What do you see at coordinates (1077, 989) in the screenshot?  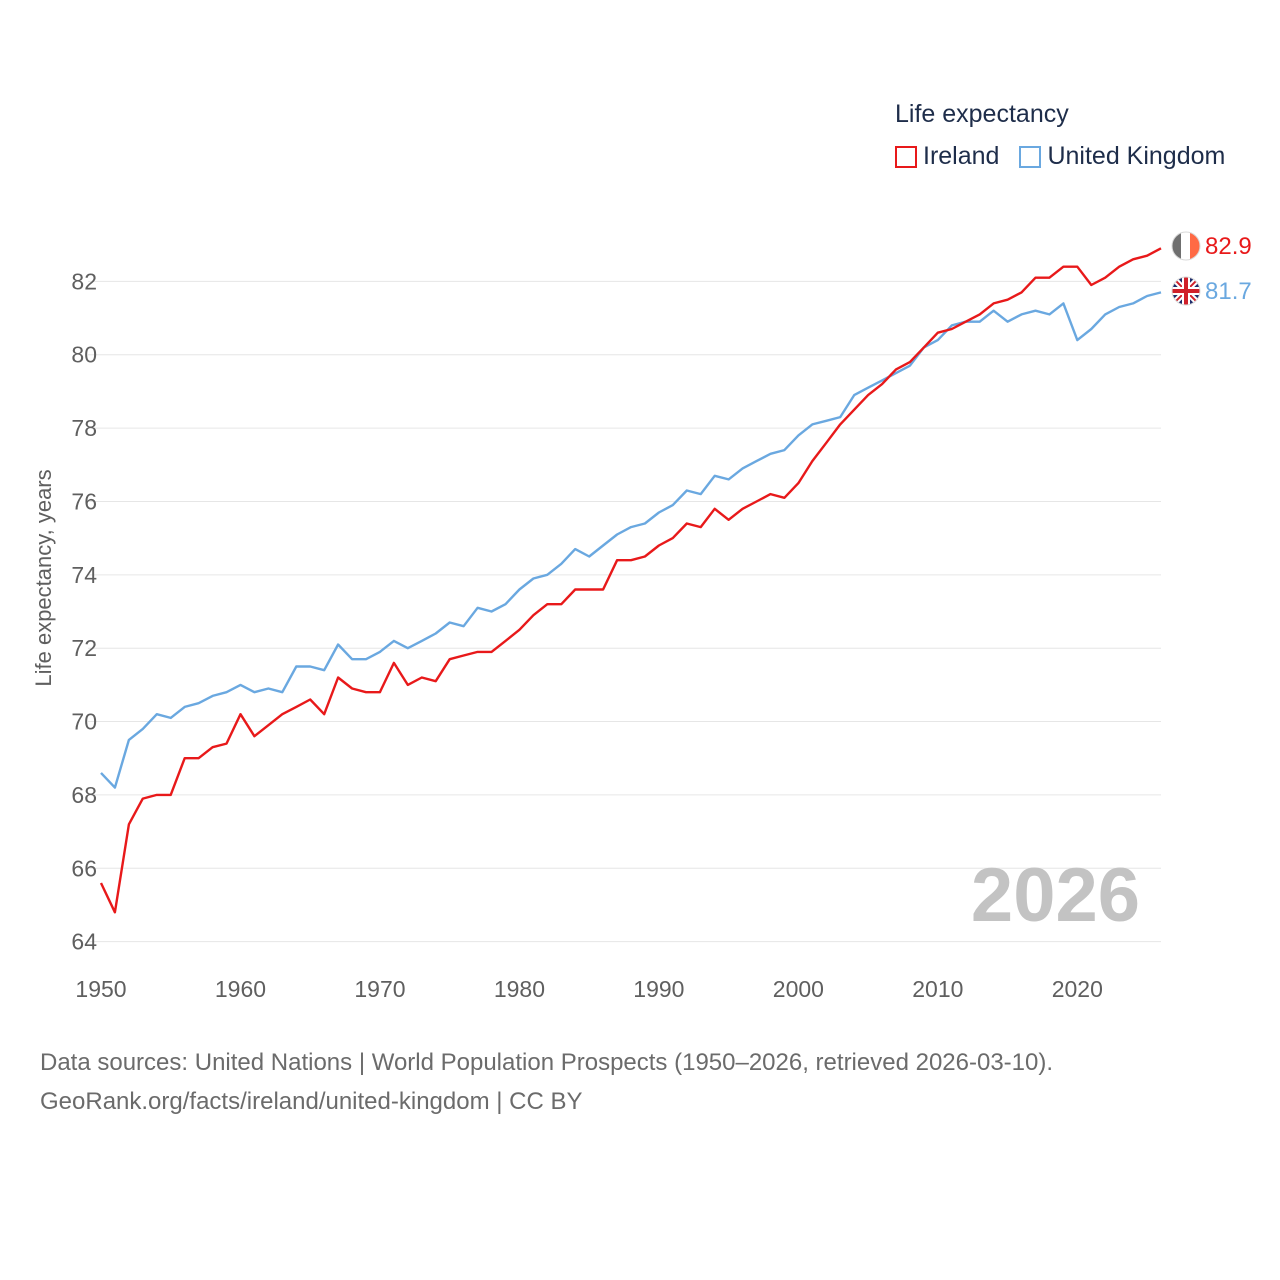 I see `x-tick-label: 2020` at bounding box center [1077, 989].